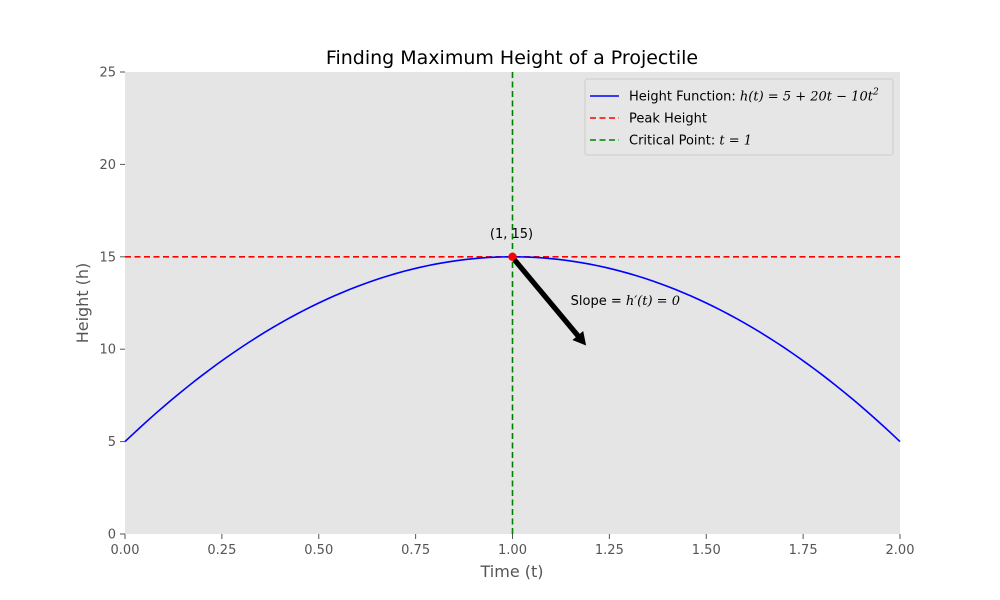 This screenshot has height=600, width=1000. What do you see at coordinates (107, 350) in the screenshot?
I see `y-tick-label: 10` at bounding box center [107, 350].